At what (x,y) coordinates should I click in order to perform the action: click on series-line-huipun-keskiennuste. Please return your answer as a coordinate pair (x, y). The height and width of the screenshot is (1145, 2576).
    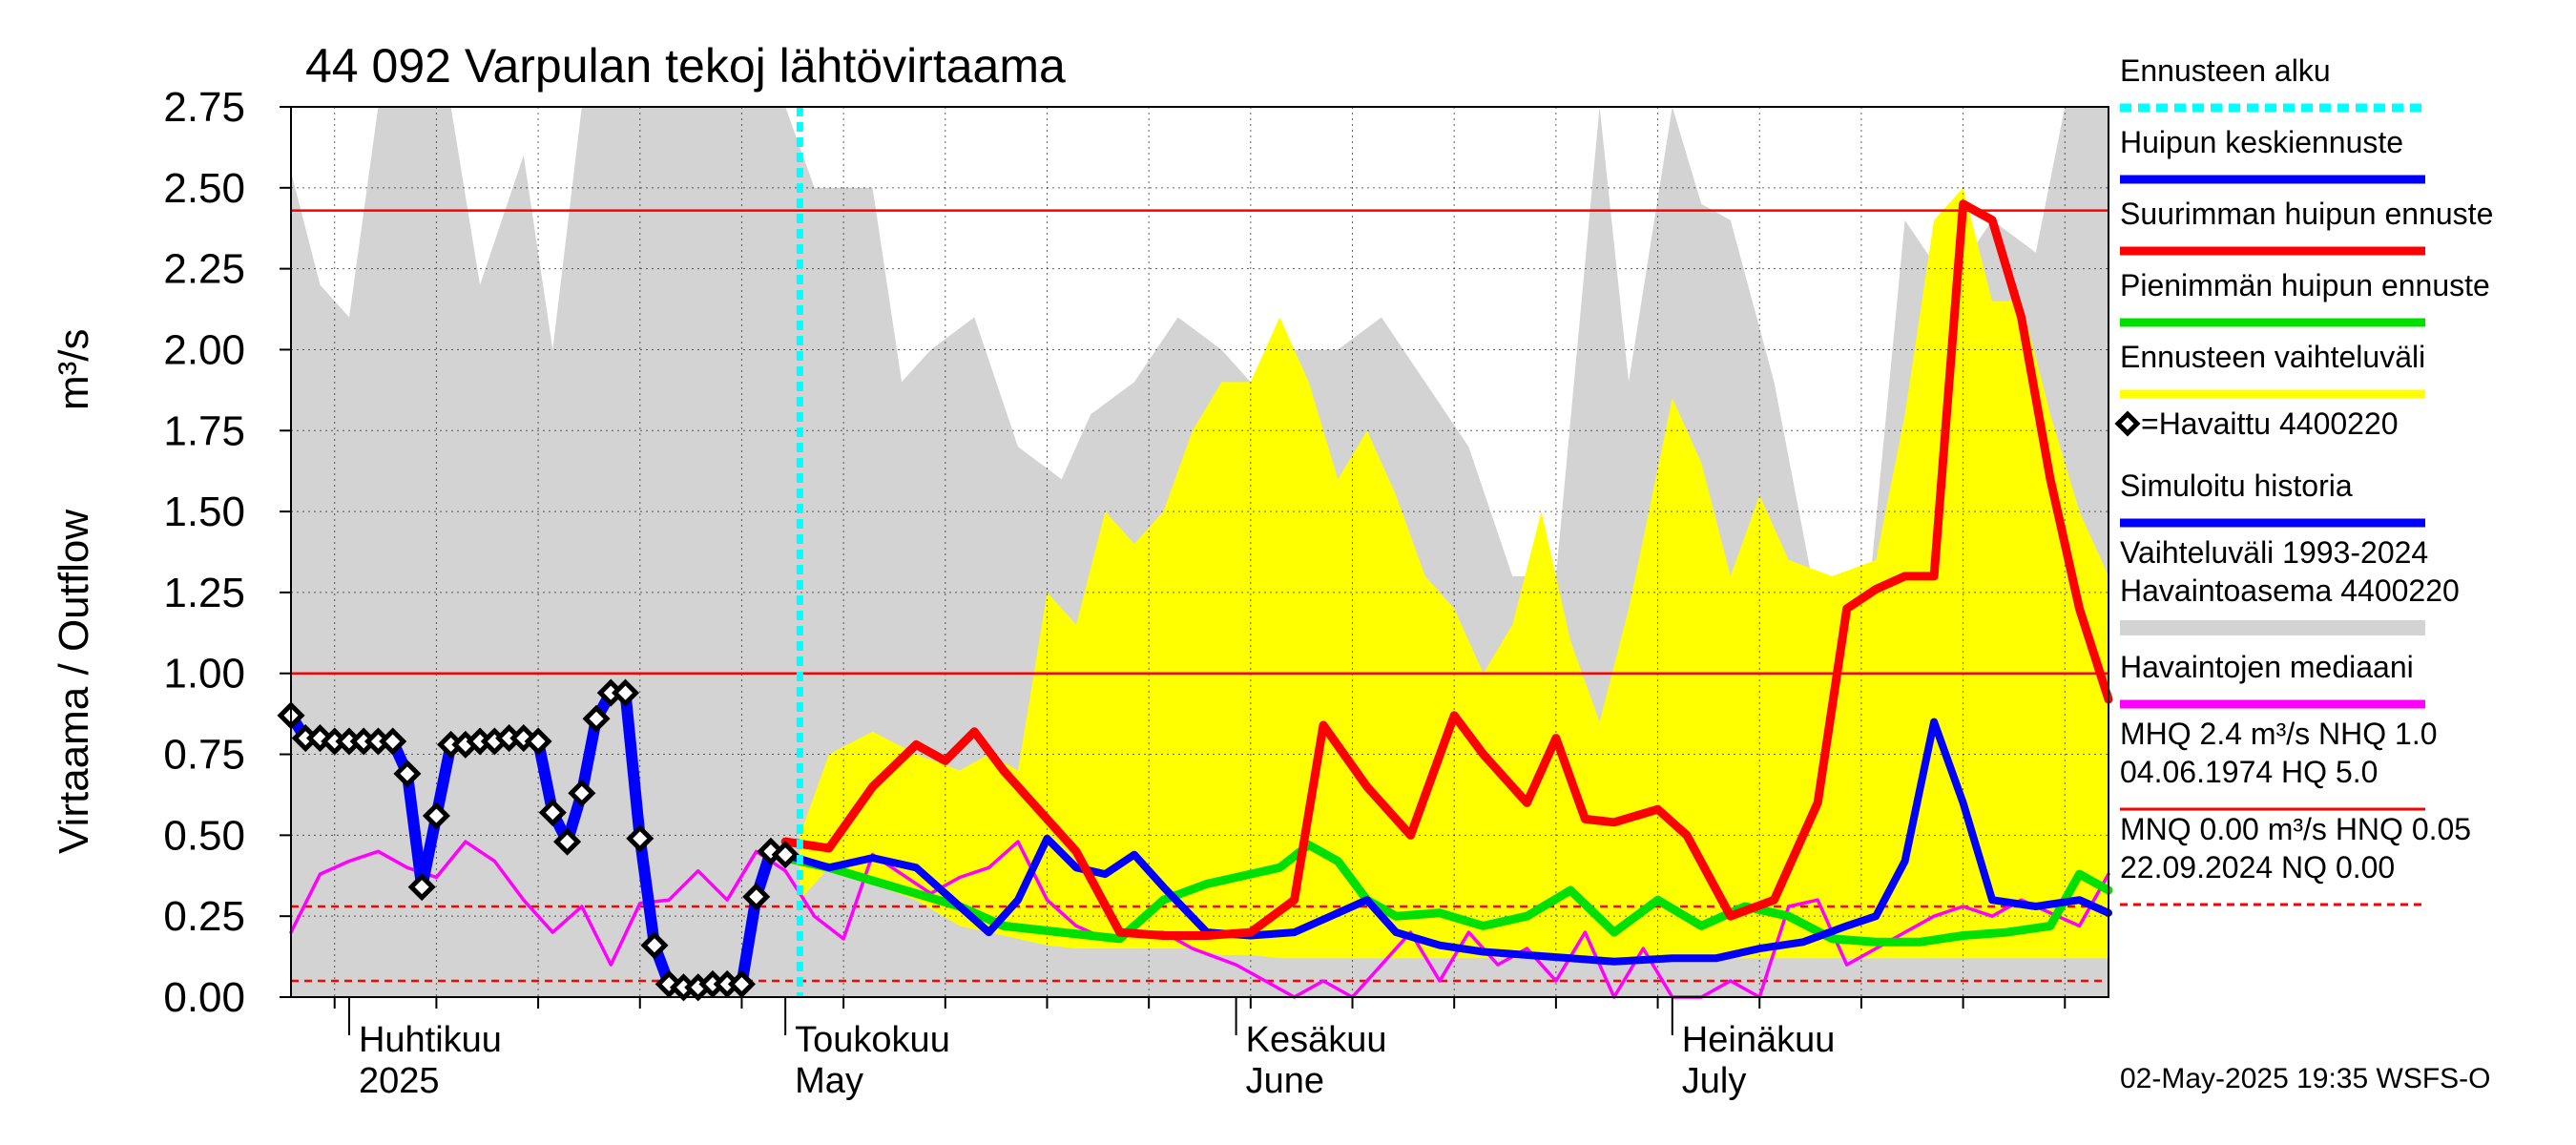
    Looking at the image, I should click on (1446, 842).